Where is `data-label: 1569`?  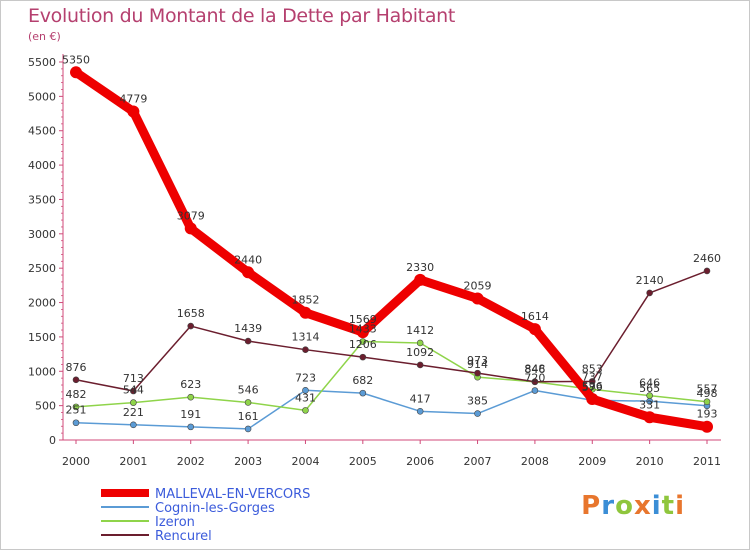 data-label: 1569 is located at coordinates (363, 319).